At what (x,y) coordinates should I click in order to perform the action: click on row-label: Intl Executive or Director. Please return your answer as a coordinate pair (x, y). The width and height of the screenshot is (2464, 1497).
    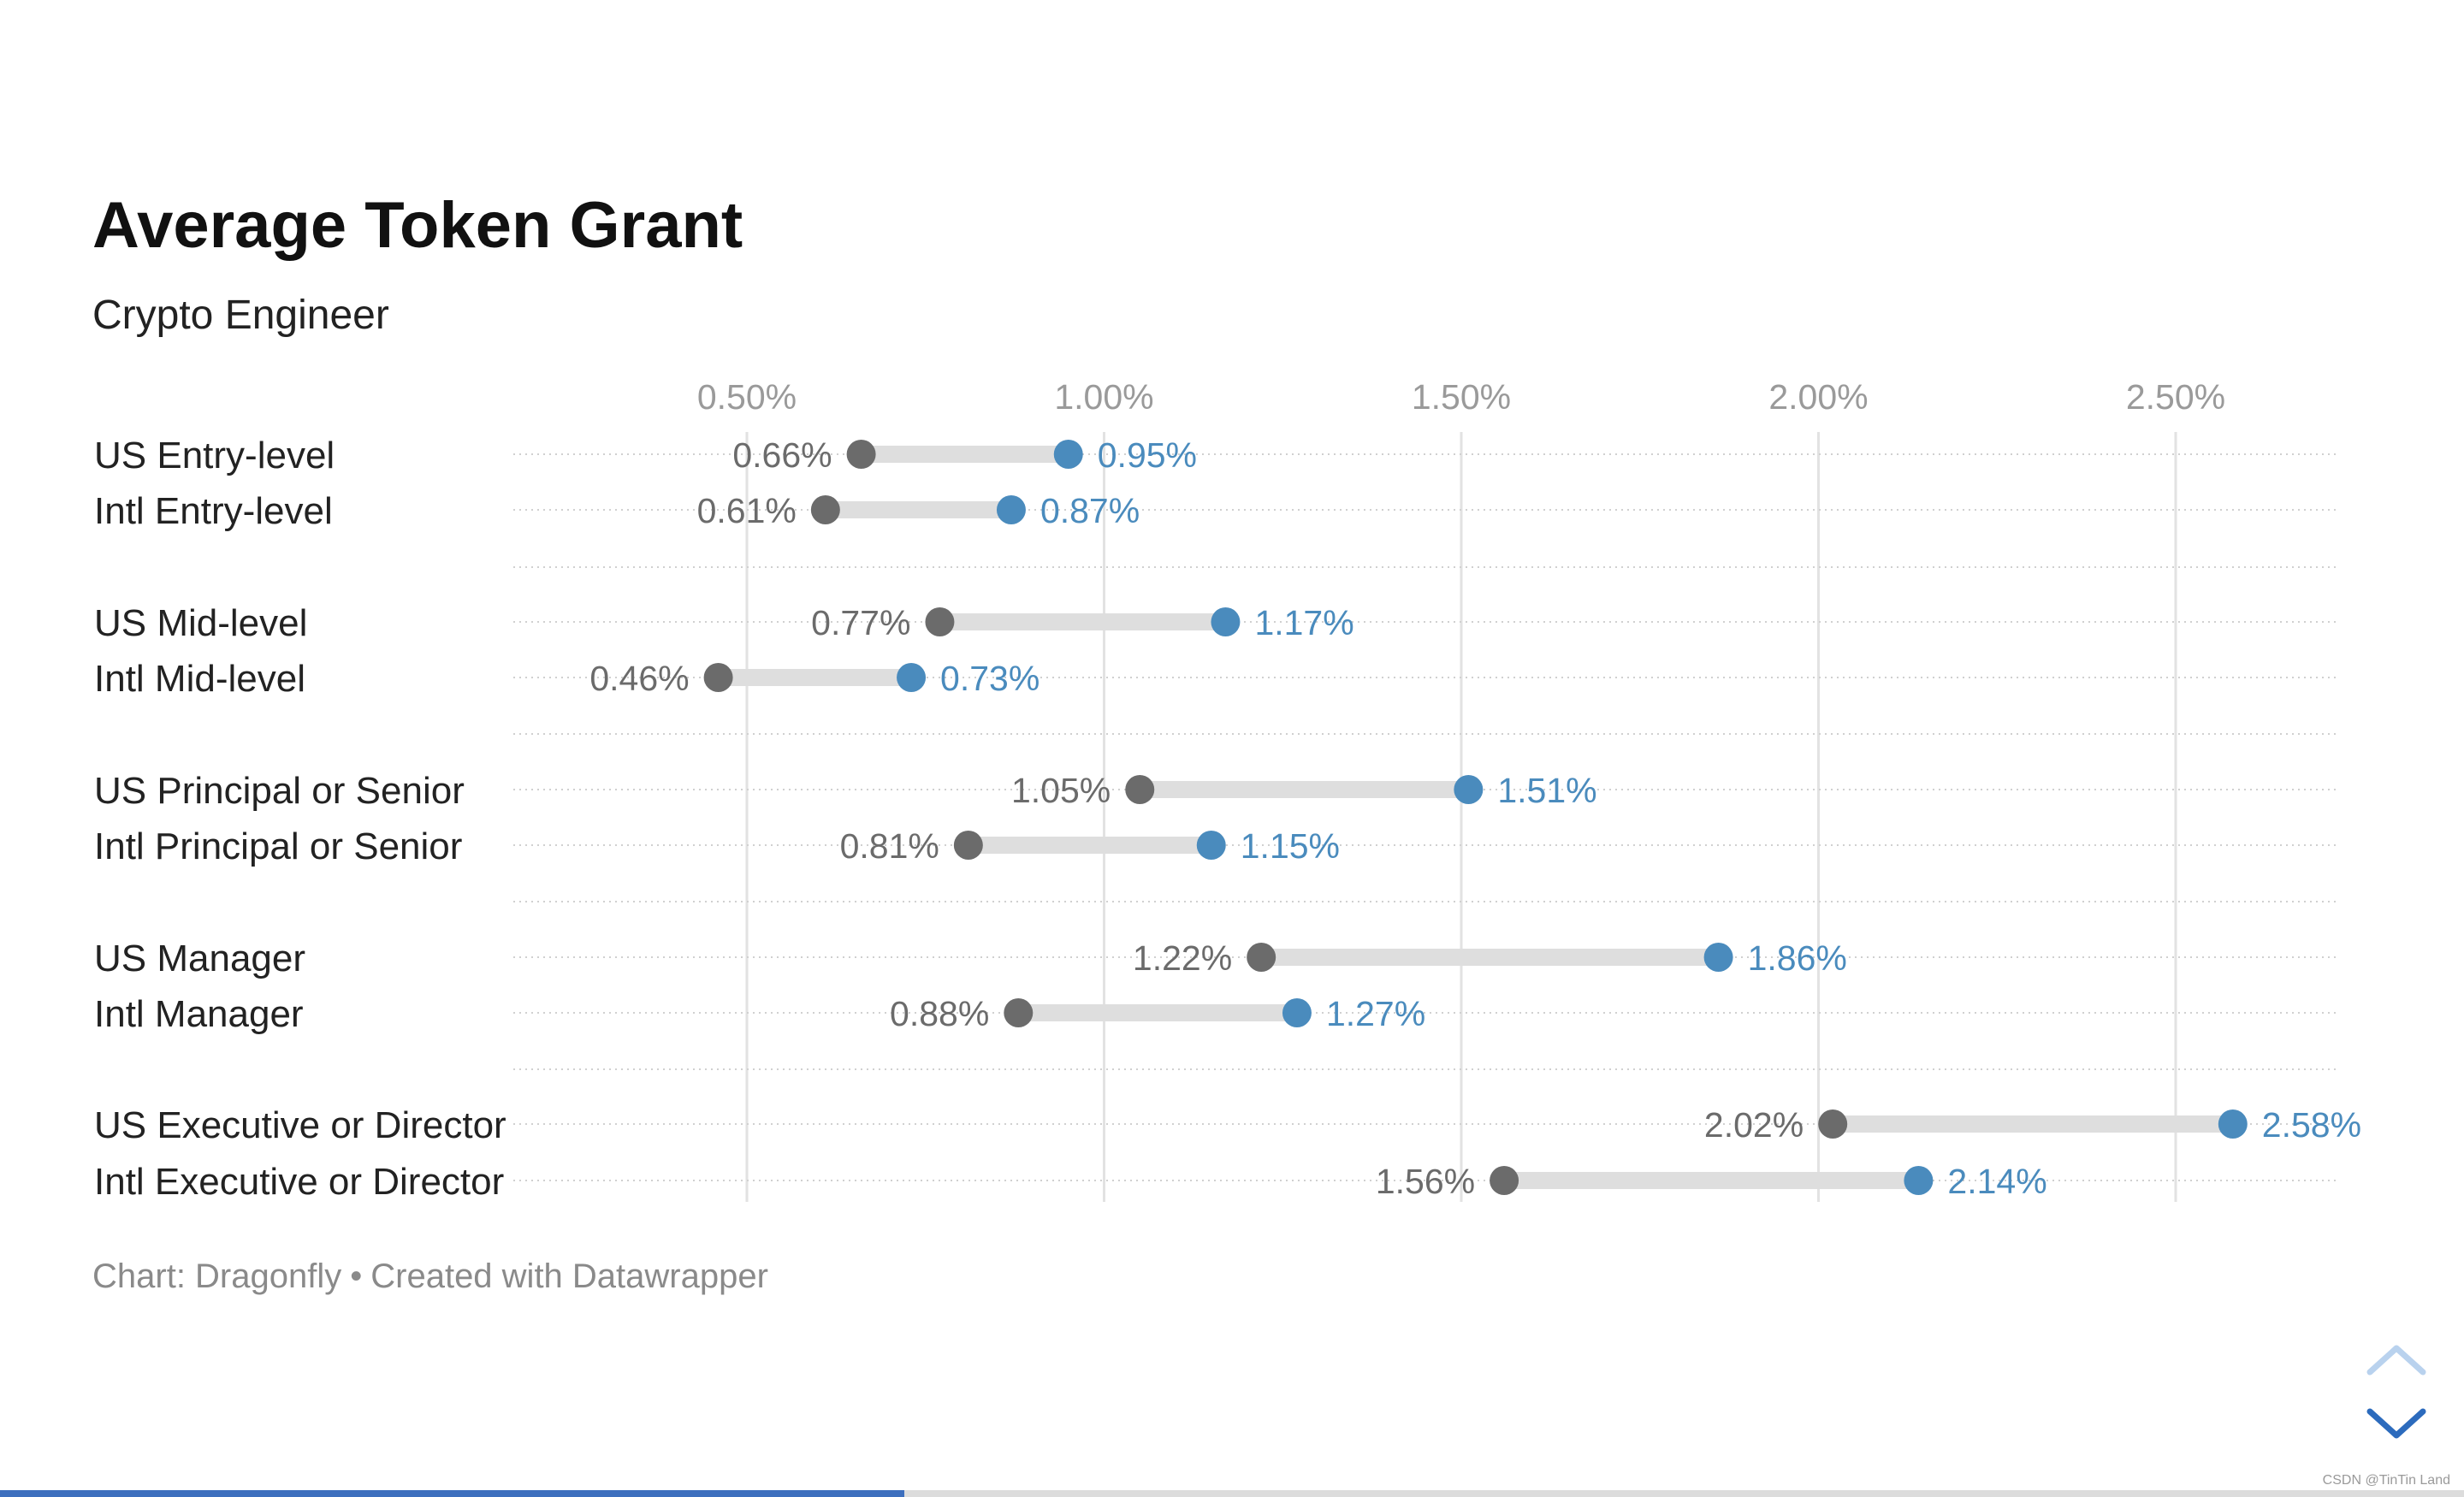
    Looking at the image, I should click on (299, 1182).